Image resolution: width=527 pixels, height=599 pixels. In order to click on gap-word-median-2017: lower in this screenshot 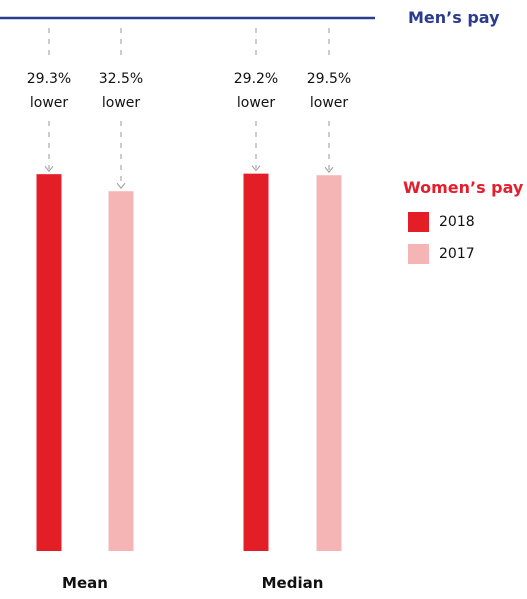, I will do `click(329, 103)`.